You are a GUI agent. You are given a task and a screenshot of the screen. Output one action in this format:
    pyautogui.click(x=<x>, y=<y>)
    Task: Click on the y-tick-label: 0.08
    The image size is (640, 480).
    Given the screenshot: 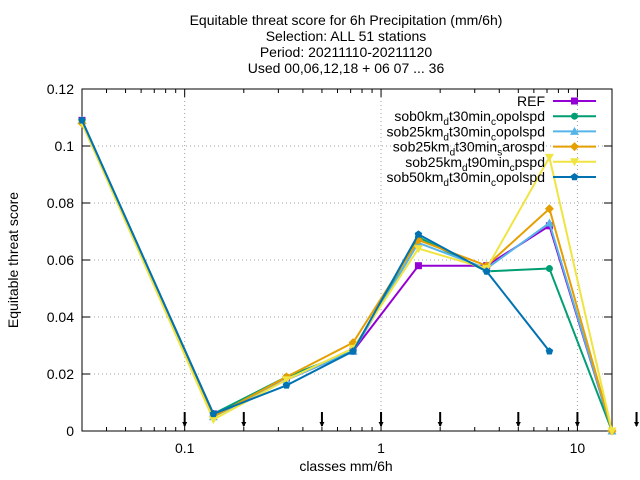 What is the action you would take?
    pyautogui.click(x=60, y=203)
    